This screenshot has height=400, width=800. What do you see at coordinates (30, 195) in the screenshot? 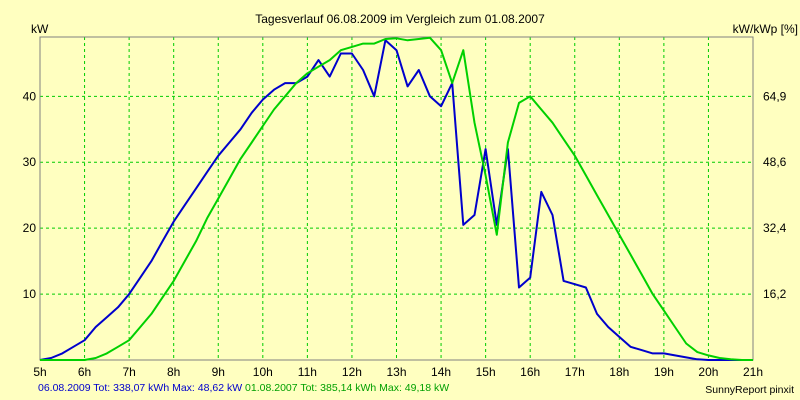
I see `y-axis-ticks: 10 20 30 40` at bounding box center [30, 195].